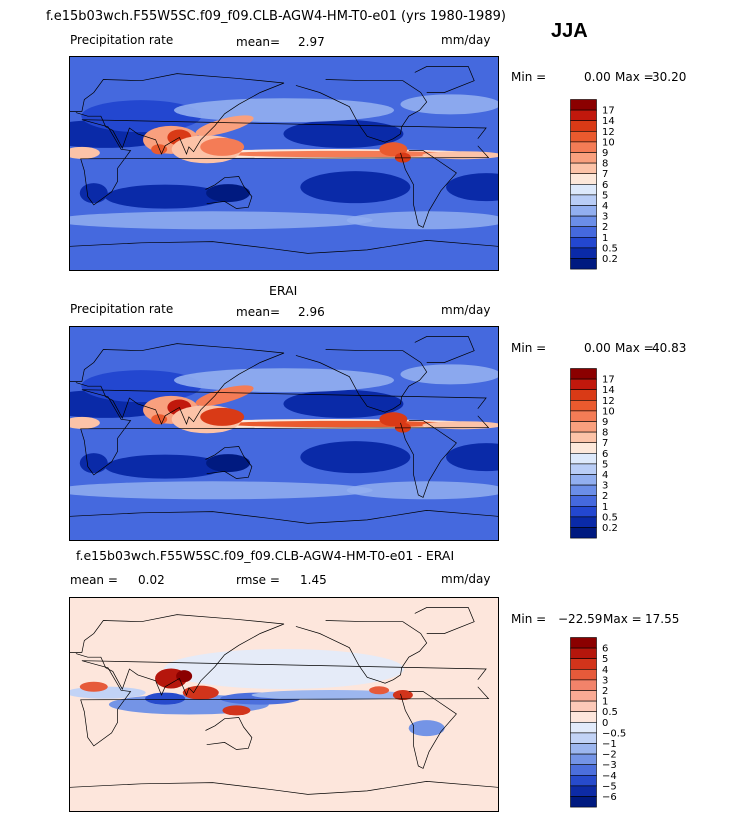  I want to click on panel-1-max-value: 30.20, so click(669, 77).